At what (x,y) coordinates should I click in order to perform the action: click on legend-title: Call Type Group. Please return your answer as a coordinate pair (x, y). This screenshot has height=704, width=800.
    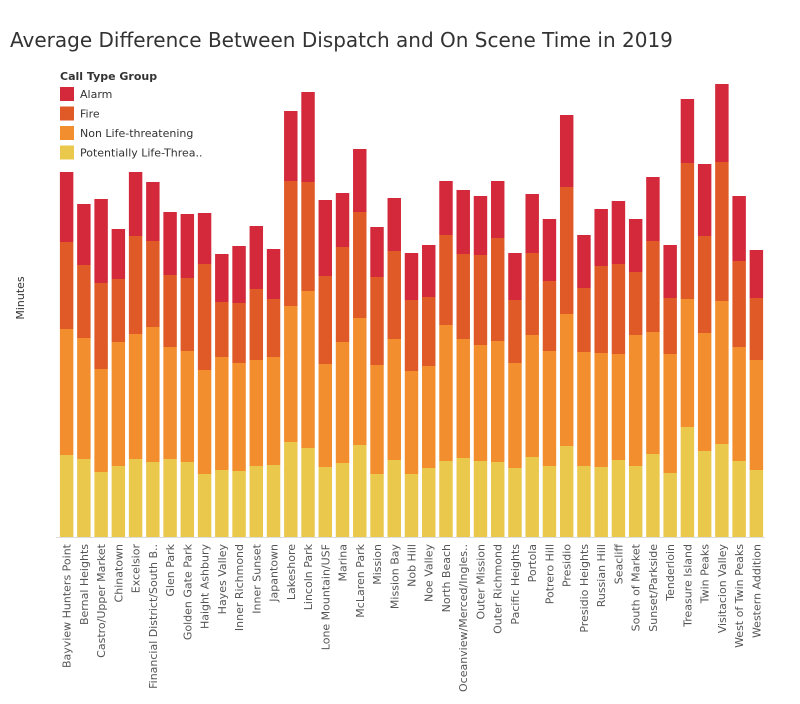
    Looking at the image, I should click on (108, 76).